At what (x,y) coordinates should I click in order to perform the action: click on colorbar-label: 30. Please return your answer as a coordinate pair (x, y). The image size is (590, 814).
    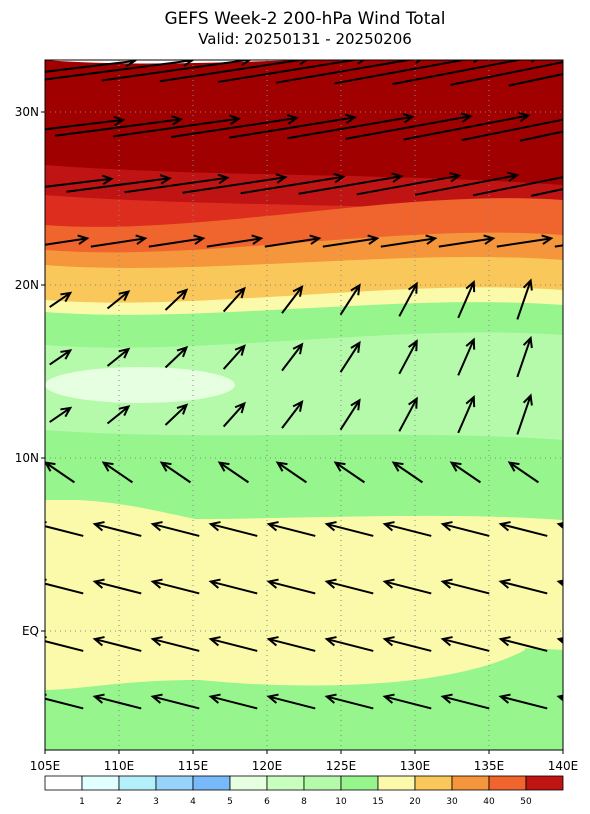
    Looking at the image, I should click on (452, 802).